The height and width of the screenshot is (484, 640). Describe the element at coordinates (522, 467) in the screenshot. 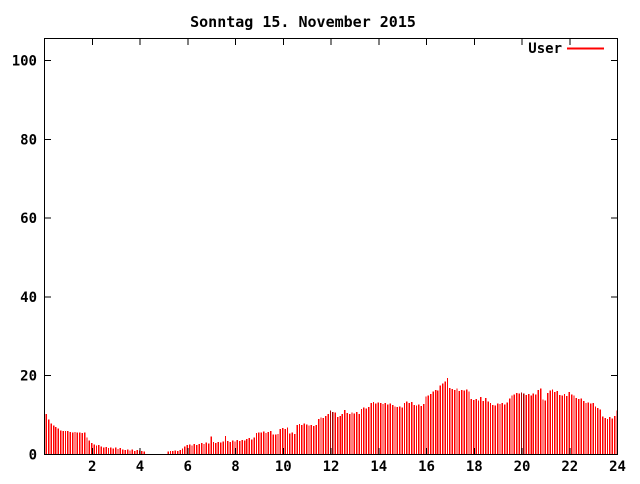

I see `x-tick-label: 20` at that location.